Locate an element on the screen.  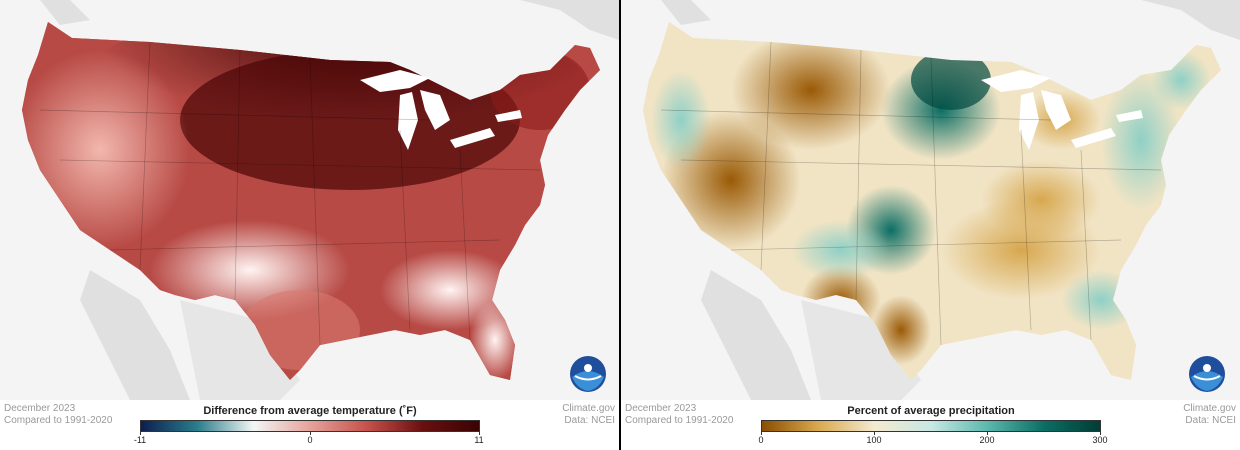
precipitation-source: Climate.gov is located at coordinates (1209, 408).